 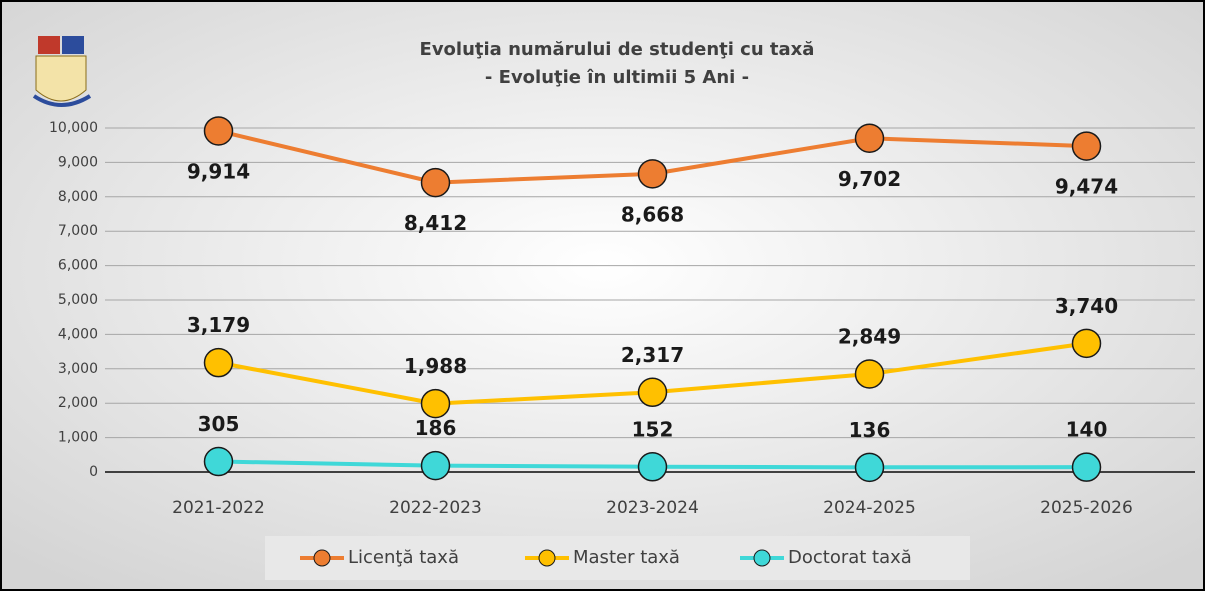 What do you see at coordinates (870, 430) in the screenshot?
I see `data-label: 136` at bounding box center [870, 430].